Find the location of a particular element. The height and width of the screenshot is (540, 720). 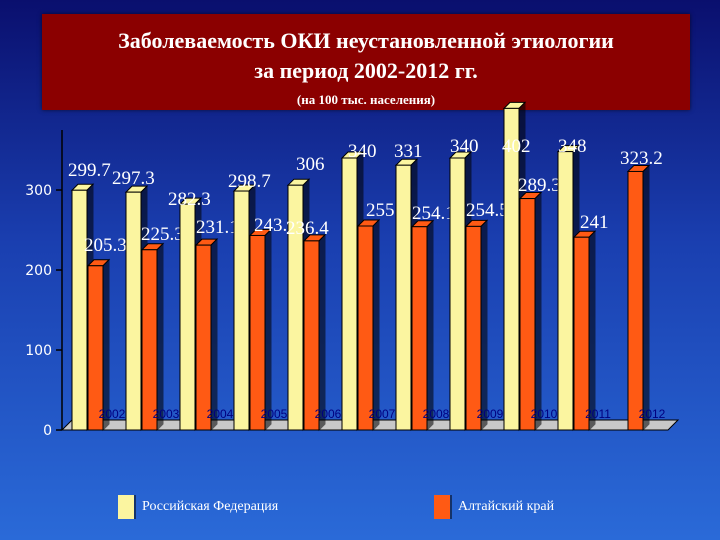

legend-item-altai: Алтайский край is located at coordinates (494, 507).